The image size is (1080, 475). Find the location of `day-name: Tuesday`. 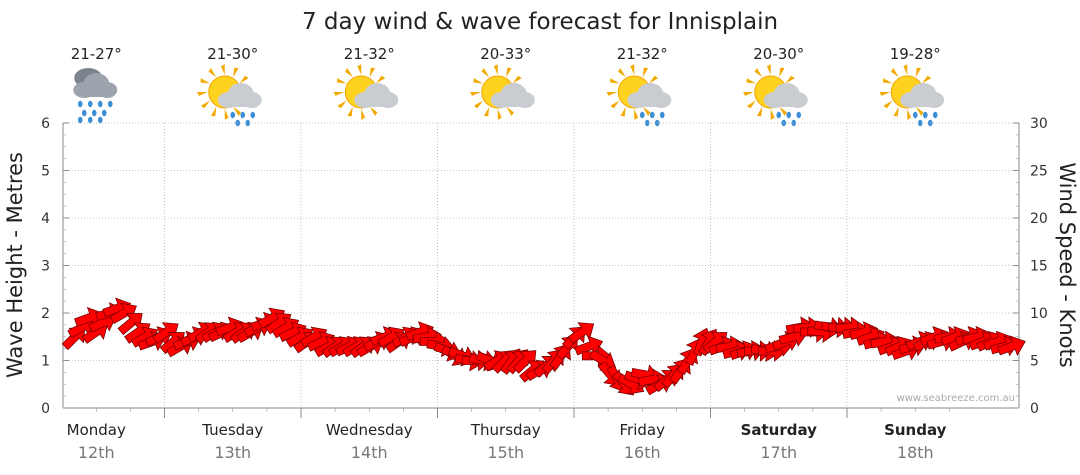

day-name: Tuesday is located at coordinates (232, 430).